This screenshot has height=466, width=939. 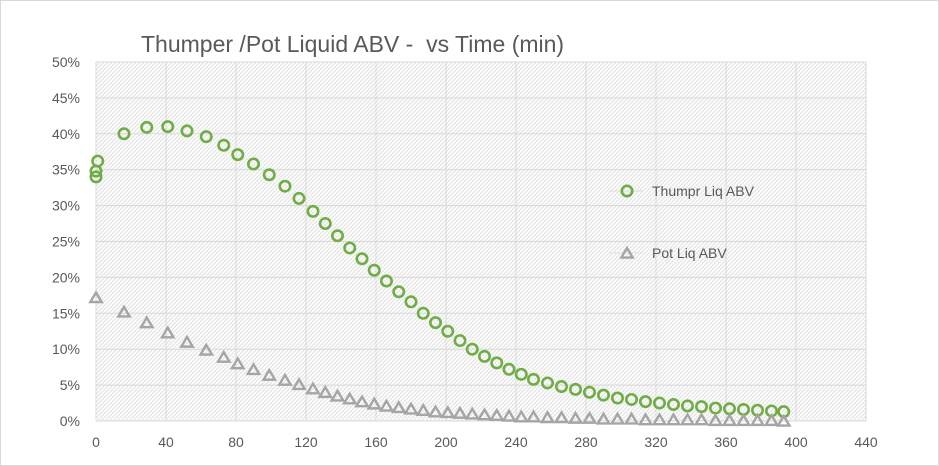 I want to click on y-tick-label: 35%, so click(x=66, y=170).